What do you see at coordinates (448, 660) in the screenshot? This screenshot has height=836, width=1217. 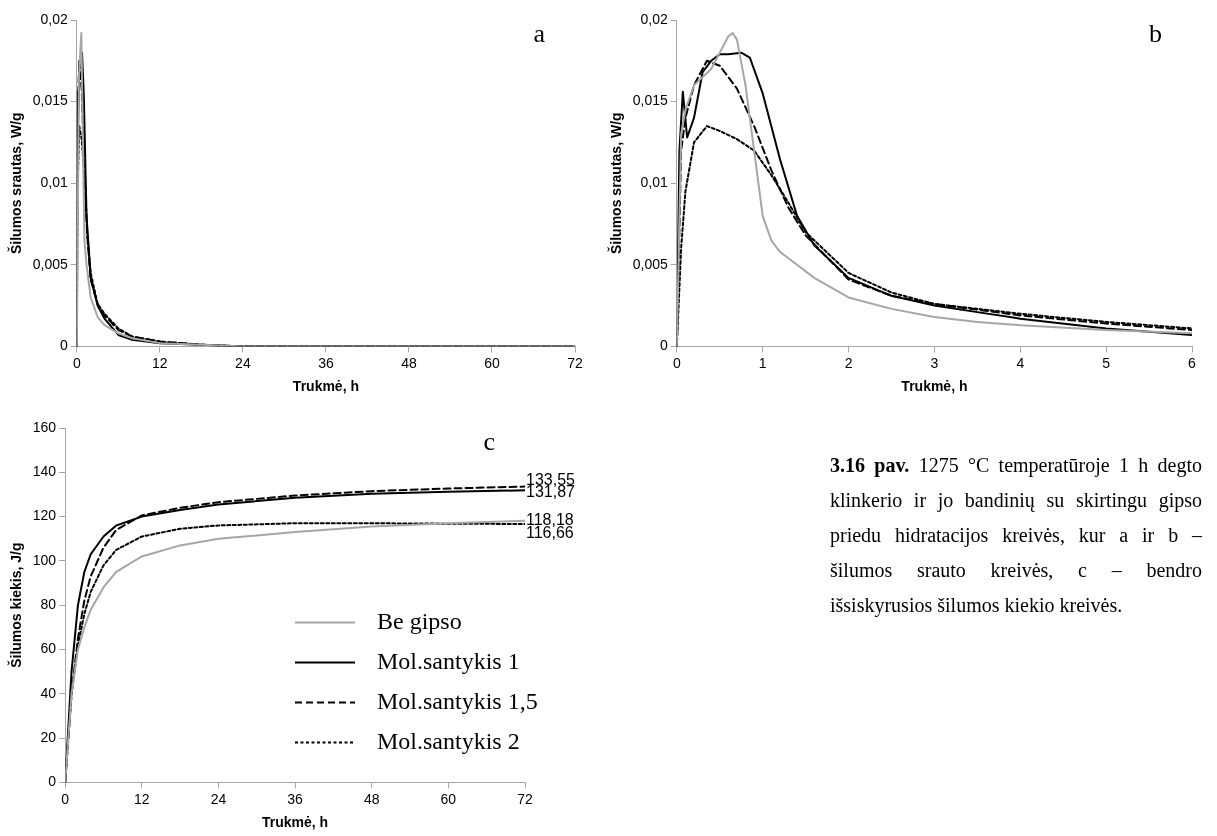 I see `legend-label: Mol.santykis 1` at bounding box center [448, 660].